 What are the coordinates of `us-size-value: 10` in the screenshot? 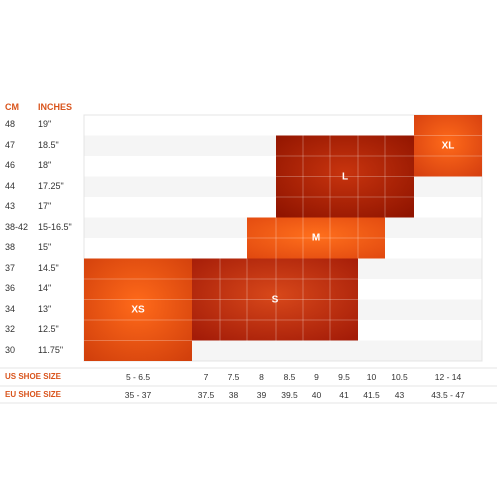 It's located at (371, 377).